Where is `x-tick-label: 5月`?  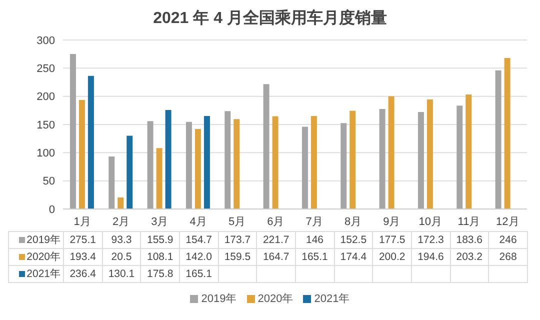
x-tick-label: 5月 is located at coordinates (237, 222).